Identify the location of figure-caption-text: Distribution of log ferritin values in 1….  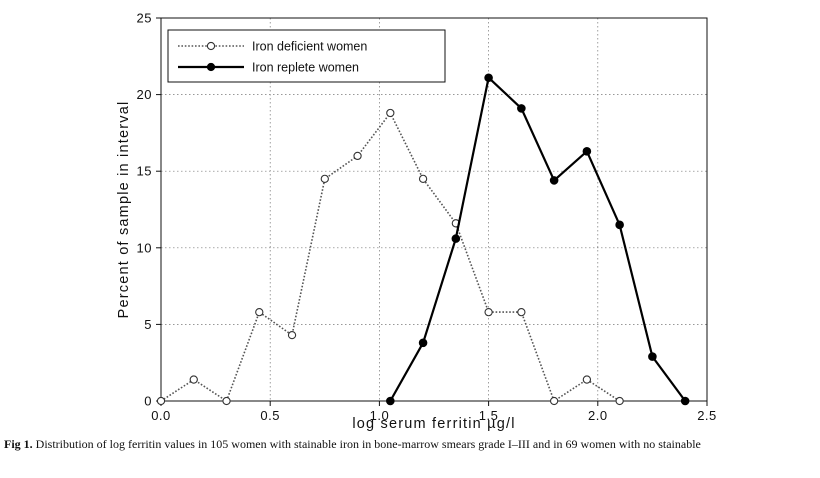
(368, 444).